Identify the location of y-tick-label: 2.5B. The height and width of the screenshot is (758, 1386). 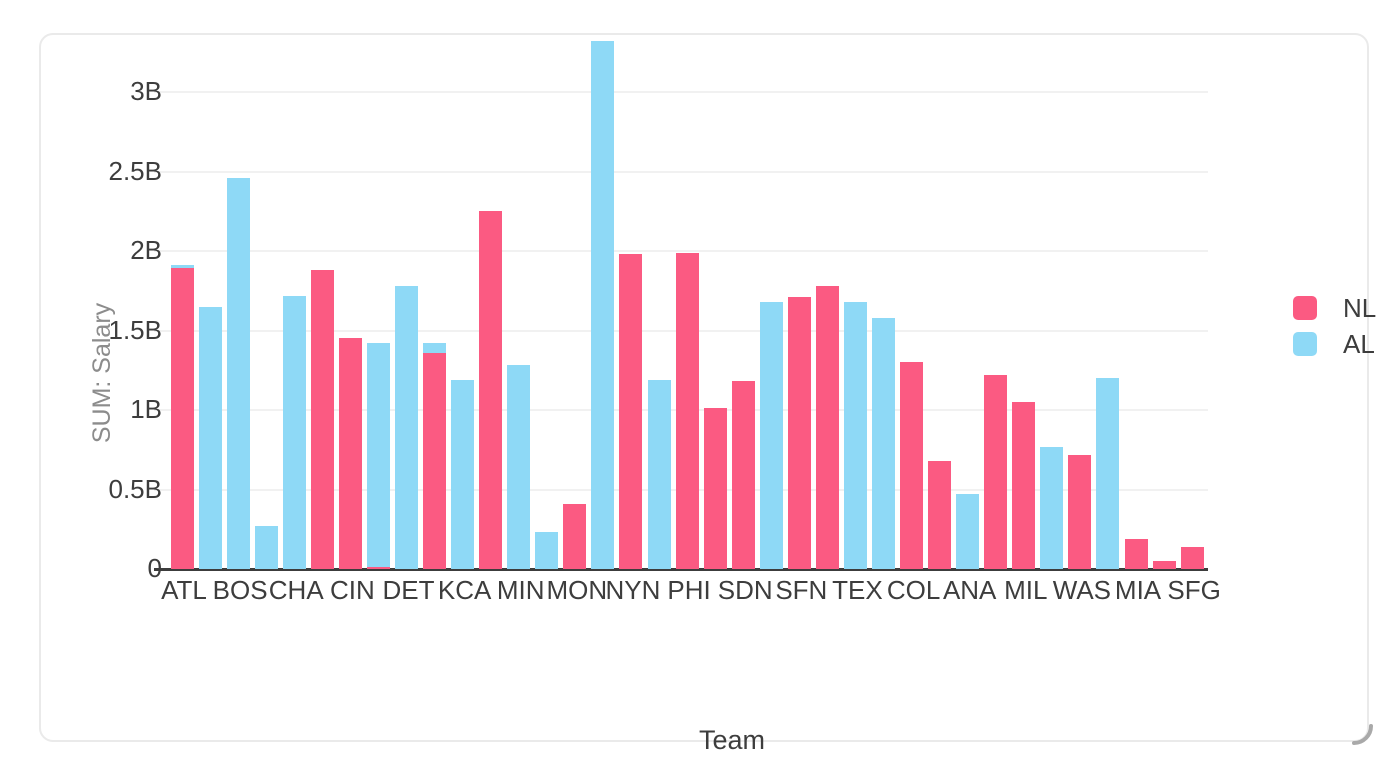
(135, 170).